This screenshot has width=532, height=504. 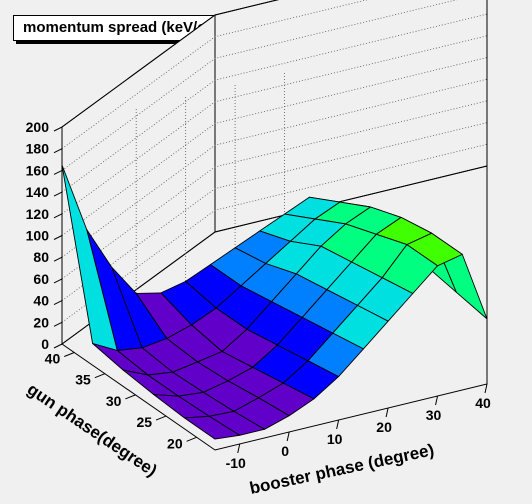 What do you see at coordinates (45, 344) in the screenshot?
I see `z-tick-label: 0` at bounding box center [45, 344].